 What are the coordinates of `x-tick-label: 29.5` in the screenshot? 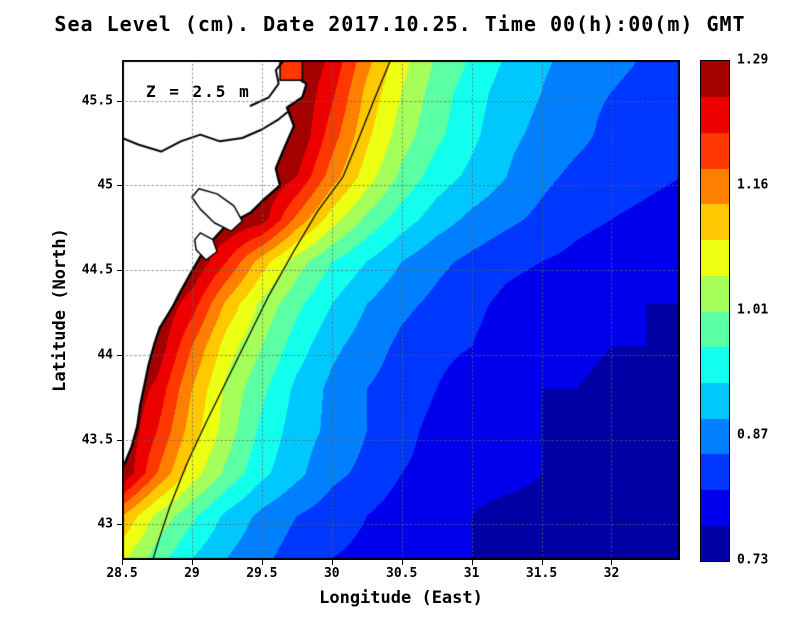 It's located at (262, 573).